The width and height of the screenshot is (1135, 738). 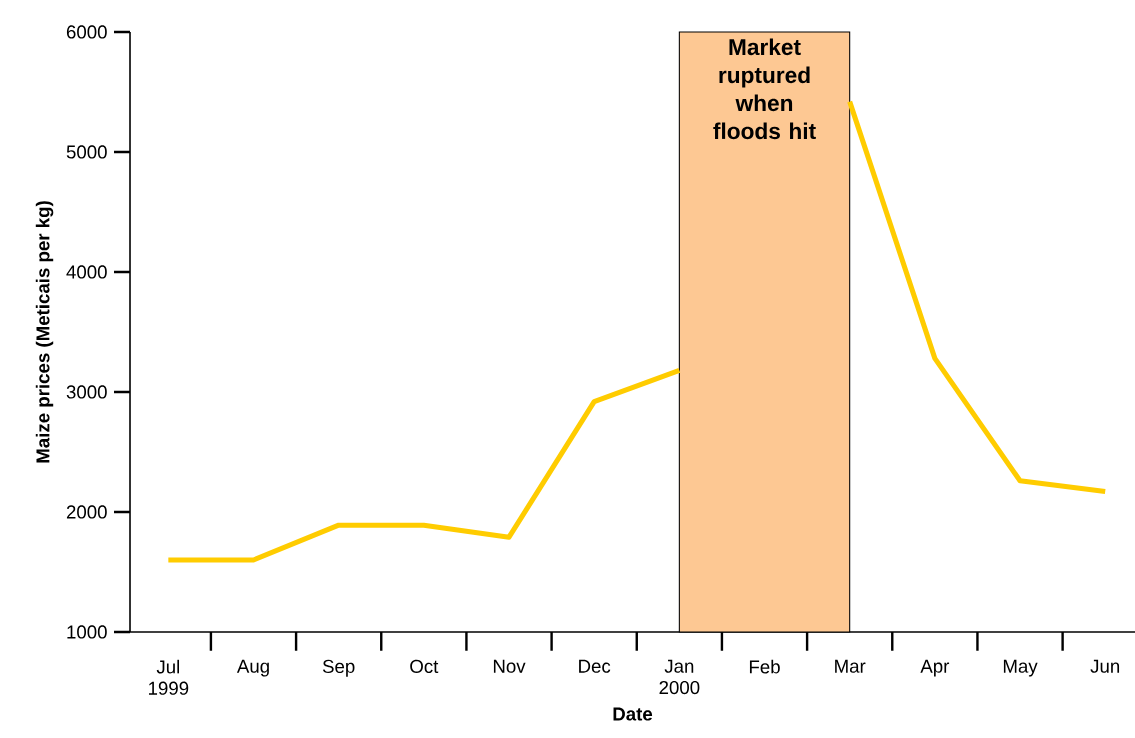 I want to click on y-tick-label: 2000, so click(x=86, y=512).